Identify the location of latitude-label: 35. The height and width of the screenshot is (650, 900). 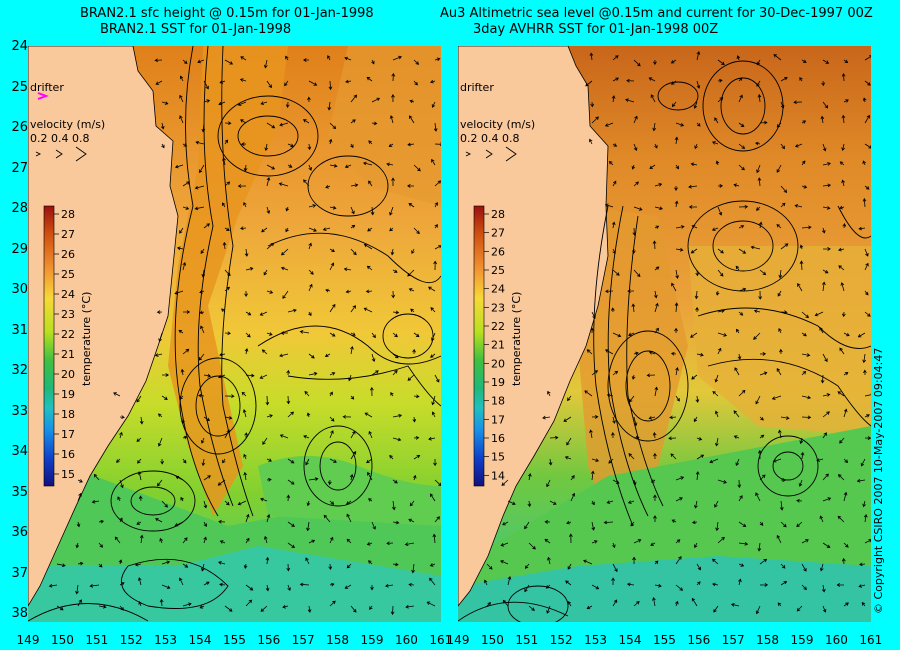
(19, 492).